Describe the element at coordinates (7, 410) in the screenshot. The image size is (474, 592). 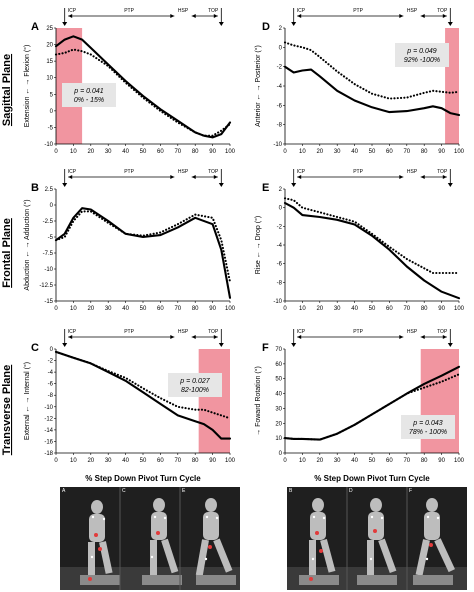
I see `row-label-2: Transverse Plane` at that location.